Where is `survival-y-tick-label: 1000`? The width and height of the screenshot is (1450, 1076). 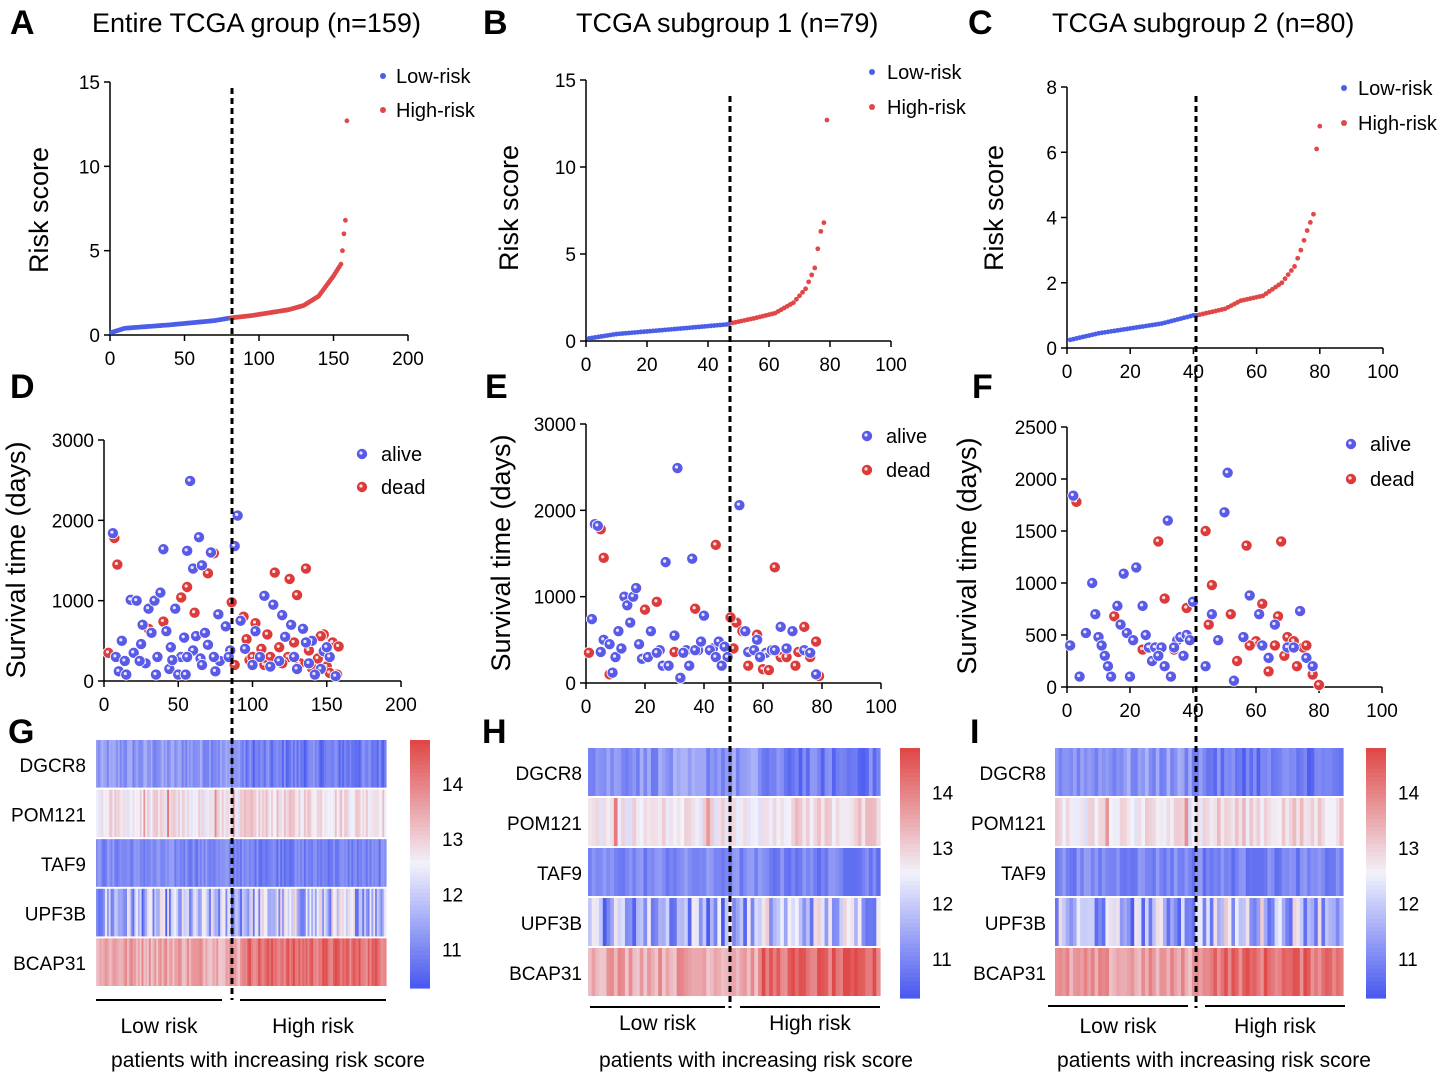 survival-y-tick-label: 1000 is located at coordinates (1036, 584).